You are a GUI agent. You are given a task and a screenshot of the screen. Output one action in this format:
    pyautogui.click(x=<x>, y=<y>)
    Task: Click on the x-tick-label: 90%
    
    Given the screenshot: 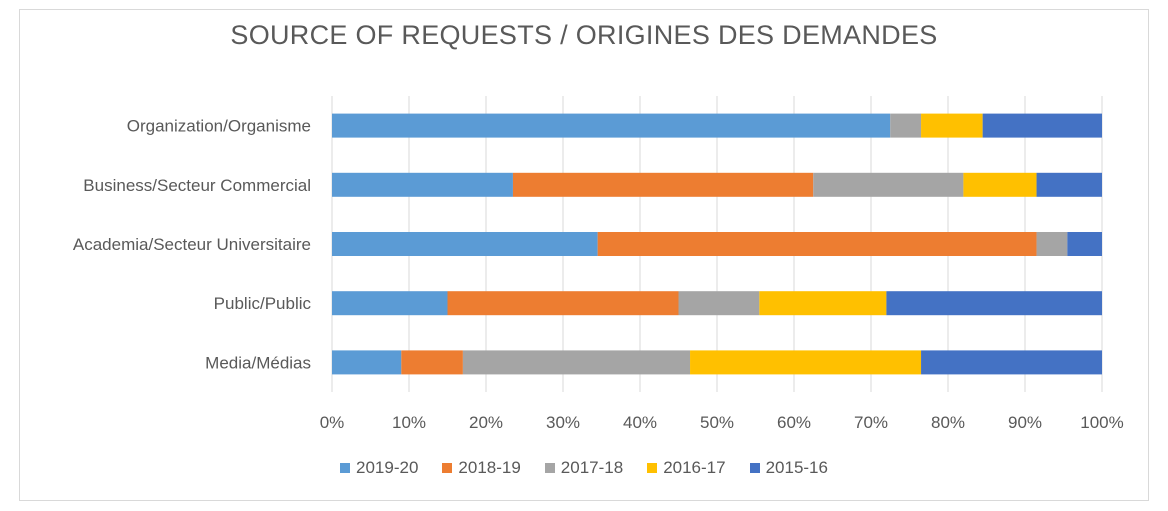 What is the action you would take?
    pyautogui.click(x=1025, y=422)
    